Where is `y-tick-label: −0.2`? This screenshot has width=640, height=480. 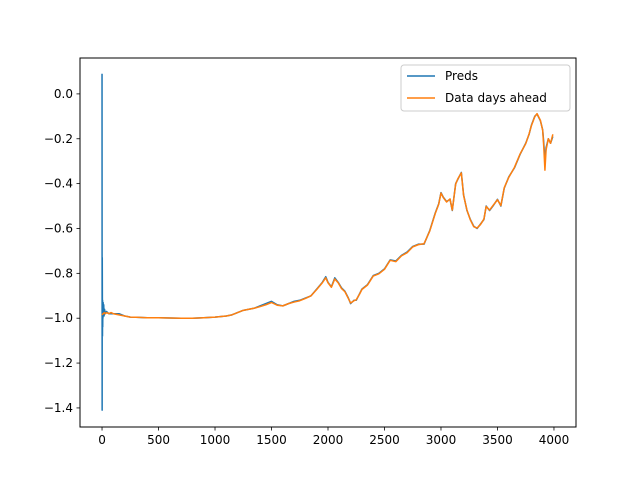 y-tick-label: −0.2 is located at coordinates (58, 139).